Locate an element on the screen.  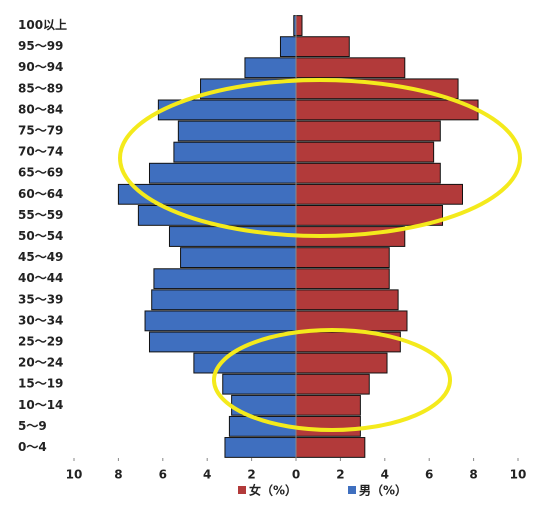
y-tick-label: 15～19 is located at coordinates (40, 384).